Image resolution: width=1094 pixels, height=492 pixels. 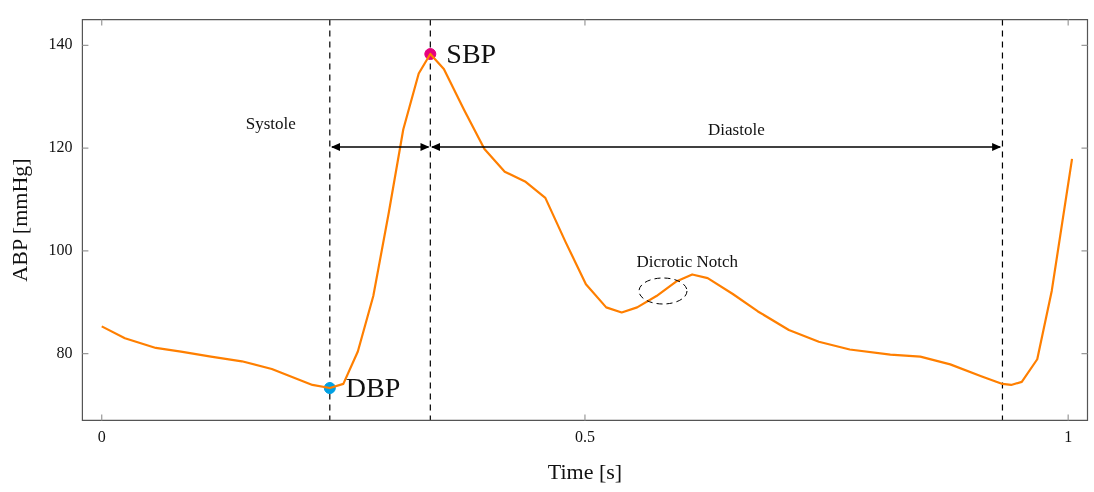 What do you see at coordinates (64, 352) in the screenshot?
I see `y-tick-label: 80` at bounding box center [64, 352].